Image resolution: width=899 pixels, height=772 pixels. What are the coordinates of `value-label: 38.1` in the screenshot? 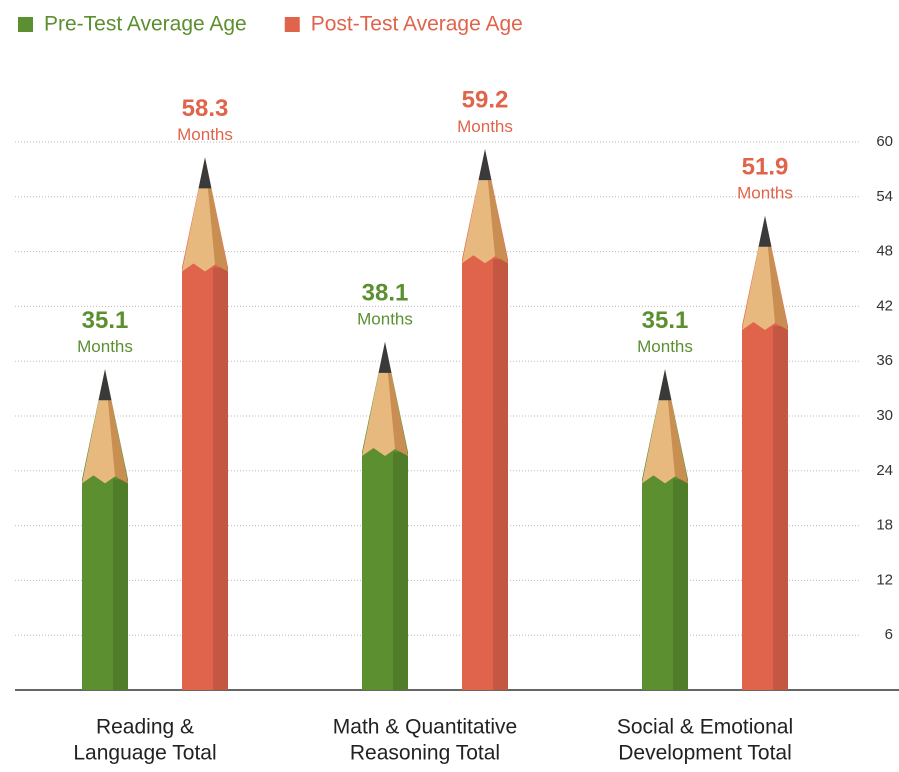 It's located at (385, 292).